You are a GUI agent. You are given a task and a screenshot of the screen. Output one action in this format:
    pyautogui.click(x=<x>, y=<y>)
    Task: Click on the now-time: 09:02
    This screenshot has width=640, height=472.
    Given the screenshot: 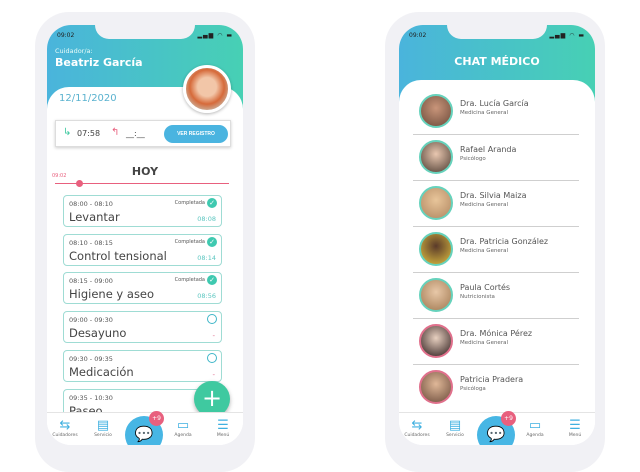 What is the action you would take?
    pyautogui.click(x=59, y=176)
    